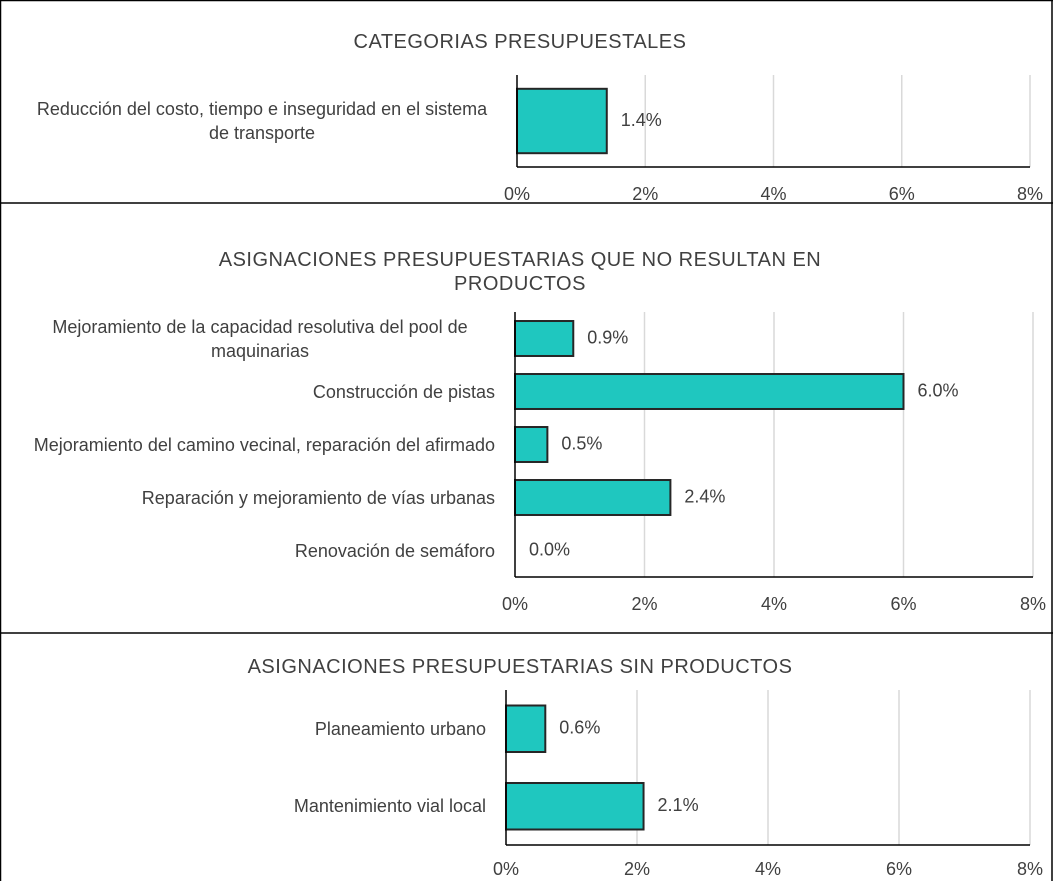  What do you see at coordinates (403, 391) in the screenshot?
I see `category-label: Construcción de pistas` at bounding box center [403, 391].